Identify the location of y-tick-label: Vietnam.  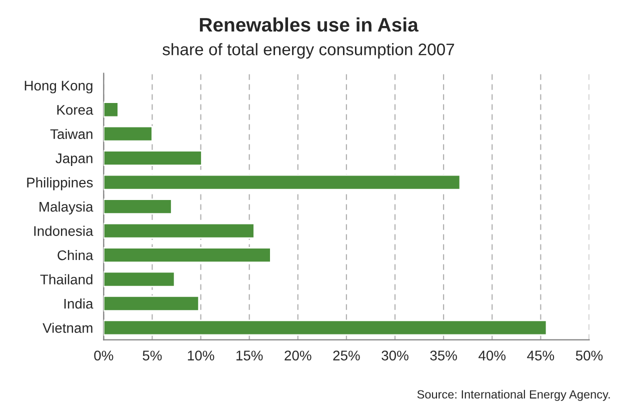
(67, 327).